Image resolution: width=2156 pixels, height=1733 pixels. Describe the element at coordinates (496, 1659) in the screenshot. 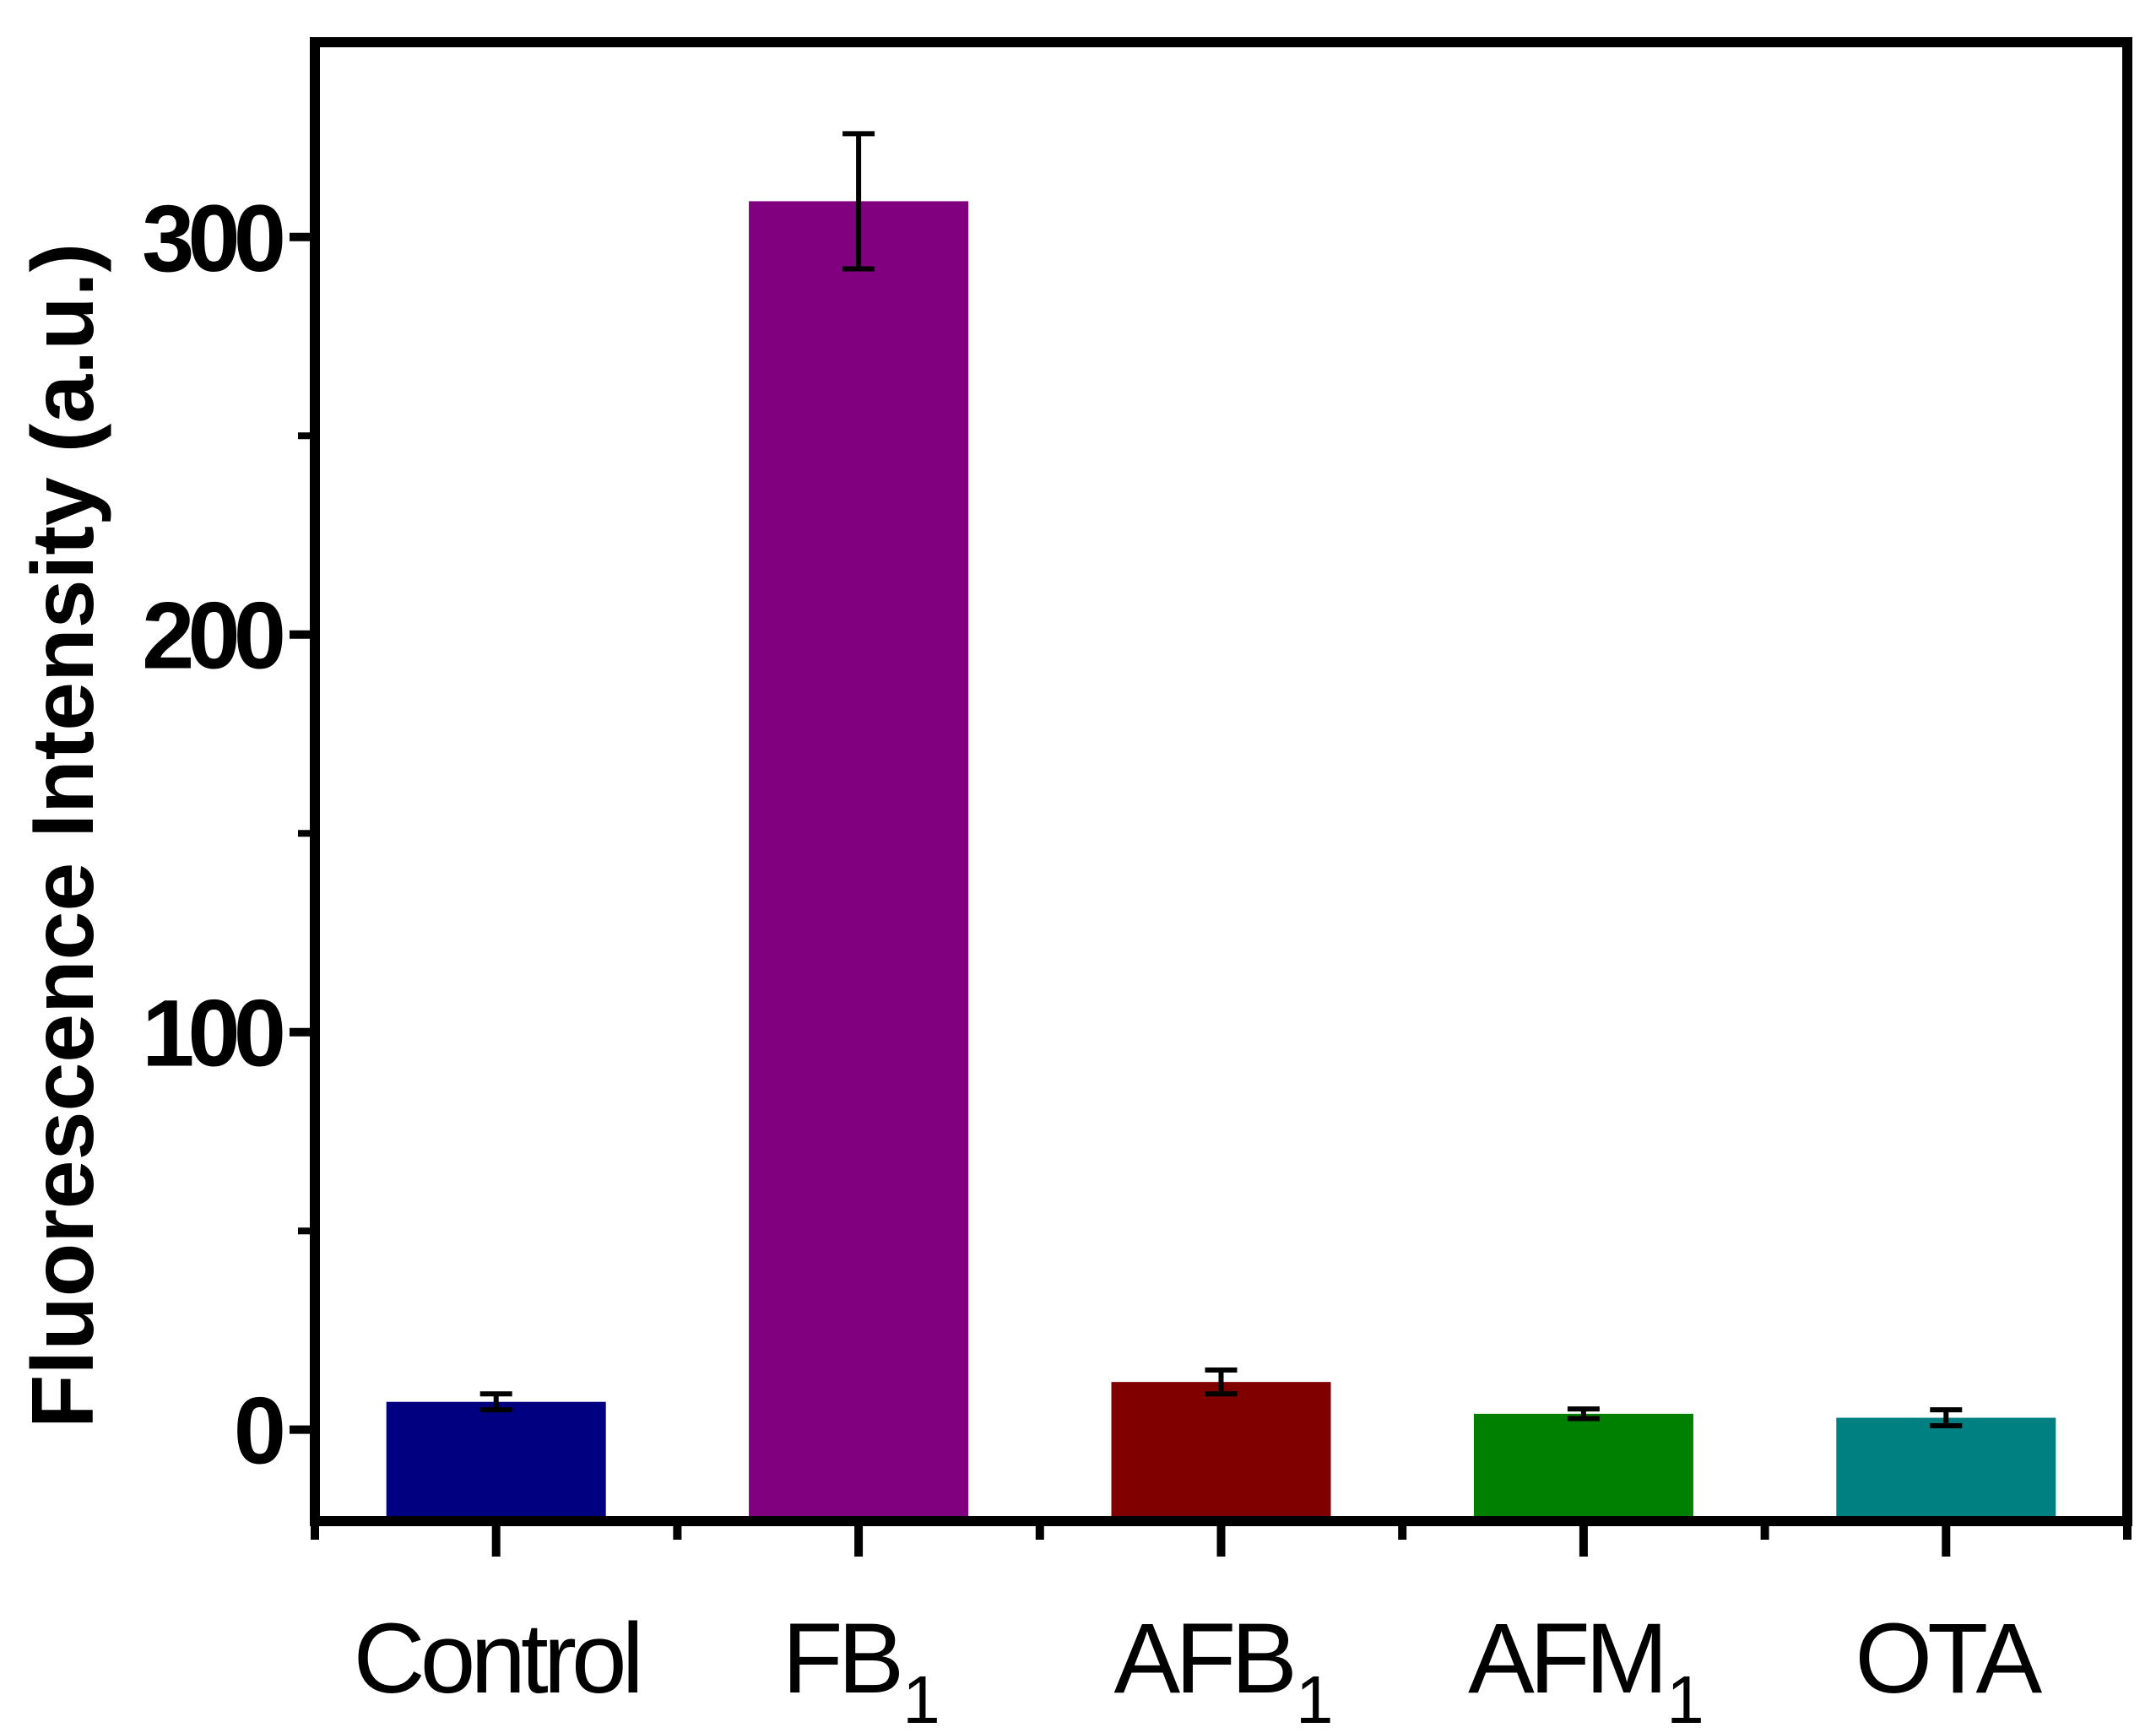

I see `x-tick-label-0: Control` at that location.